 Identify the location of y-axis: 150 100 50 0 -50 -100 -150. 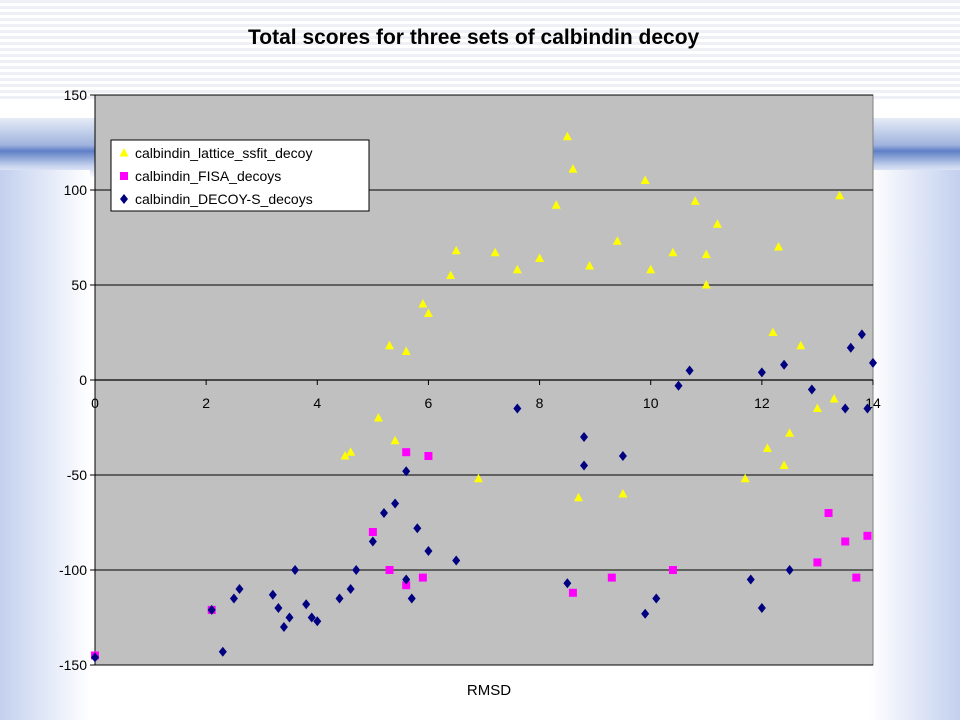
(77, 380).